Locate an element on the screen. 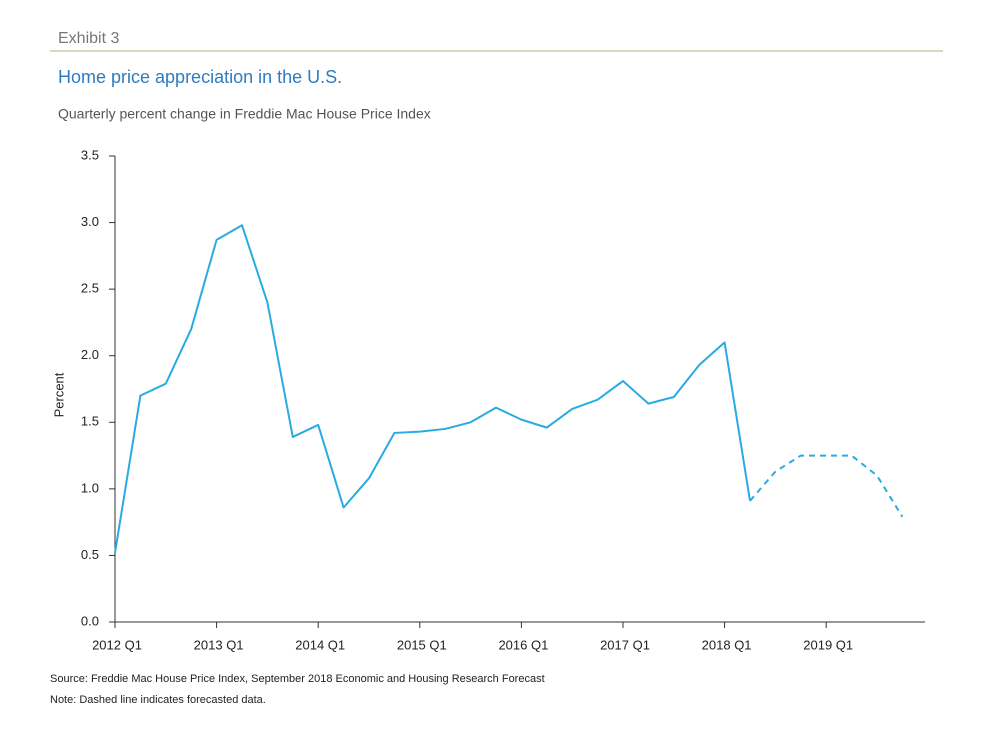 The image size is (1000, 753). exhibit-label: Exhibit 3 is located at coordinates (88, 38).